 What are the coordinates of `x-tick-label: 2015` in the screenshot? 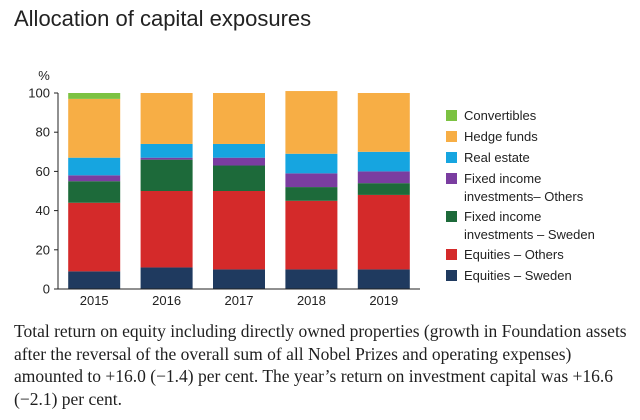 It's located at (94, 300).